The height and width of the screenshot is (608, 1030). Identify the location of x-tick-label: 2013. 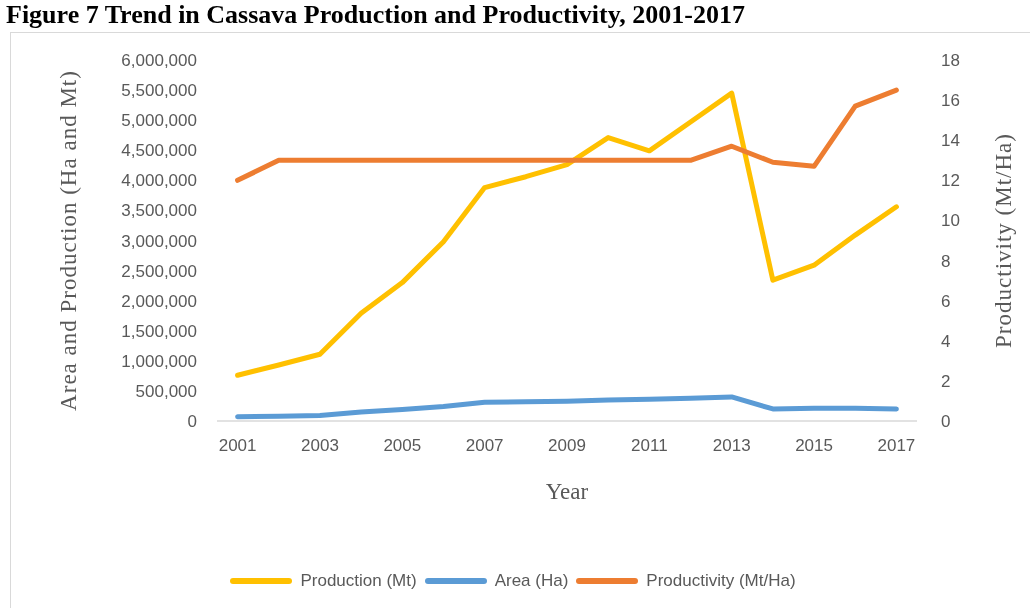
(731, 446).